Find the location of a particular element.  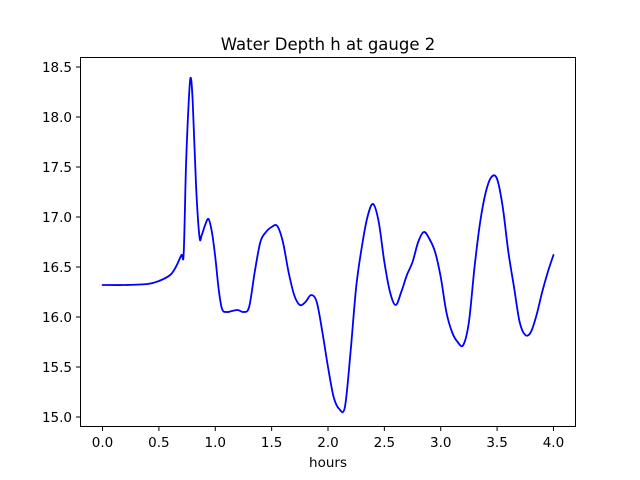

chart-title: Water Depth h at gauge 2 is located at coordinates (328, 44).